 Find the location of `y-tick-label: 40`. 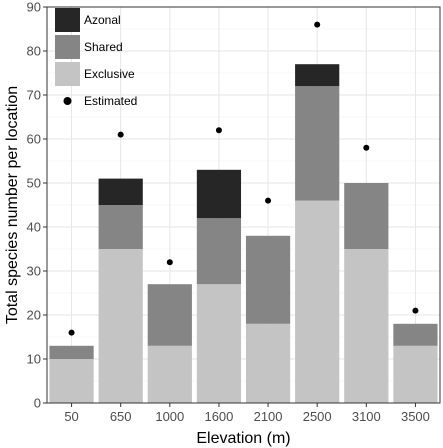

y-tick-label: 40 is located at coordinates (34, 227).